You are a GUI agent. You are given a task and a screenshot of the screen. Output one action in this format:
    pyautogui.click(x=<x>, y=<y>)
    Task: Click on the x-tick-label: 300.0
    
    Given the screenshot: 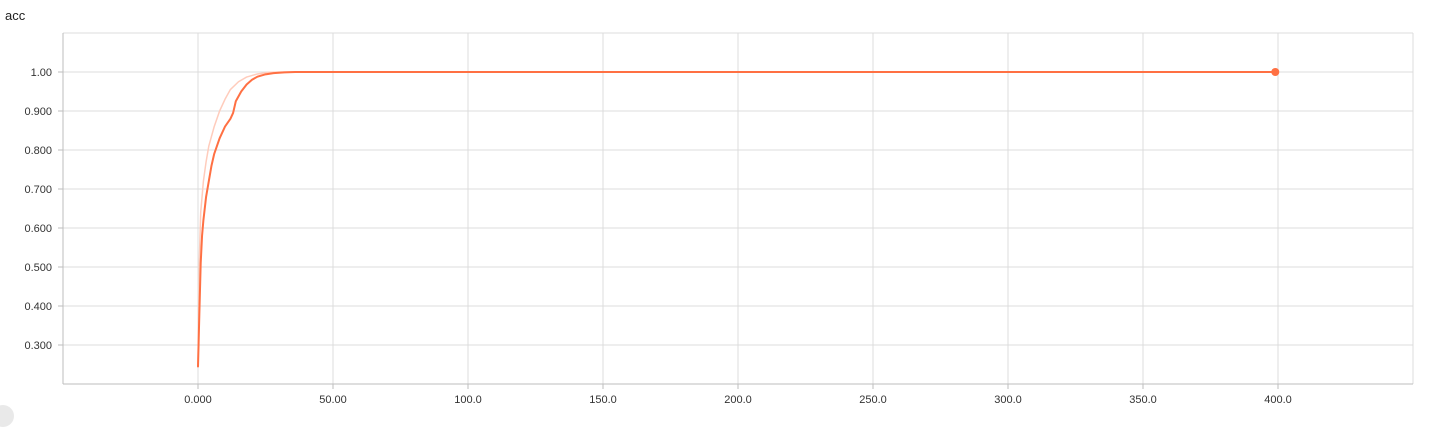 What is the action you would take?
    pyautogui.click(x=1008, y=400)
    